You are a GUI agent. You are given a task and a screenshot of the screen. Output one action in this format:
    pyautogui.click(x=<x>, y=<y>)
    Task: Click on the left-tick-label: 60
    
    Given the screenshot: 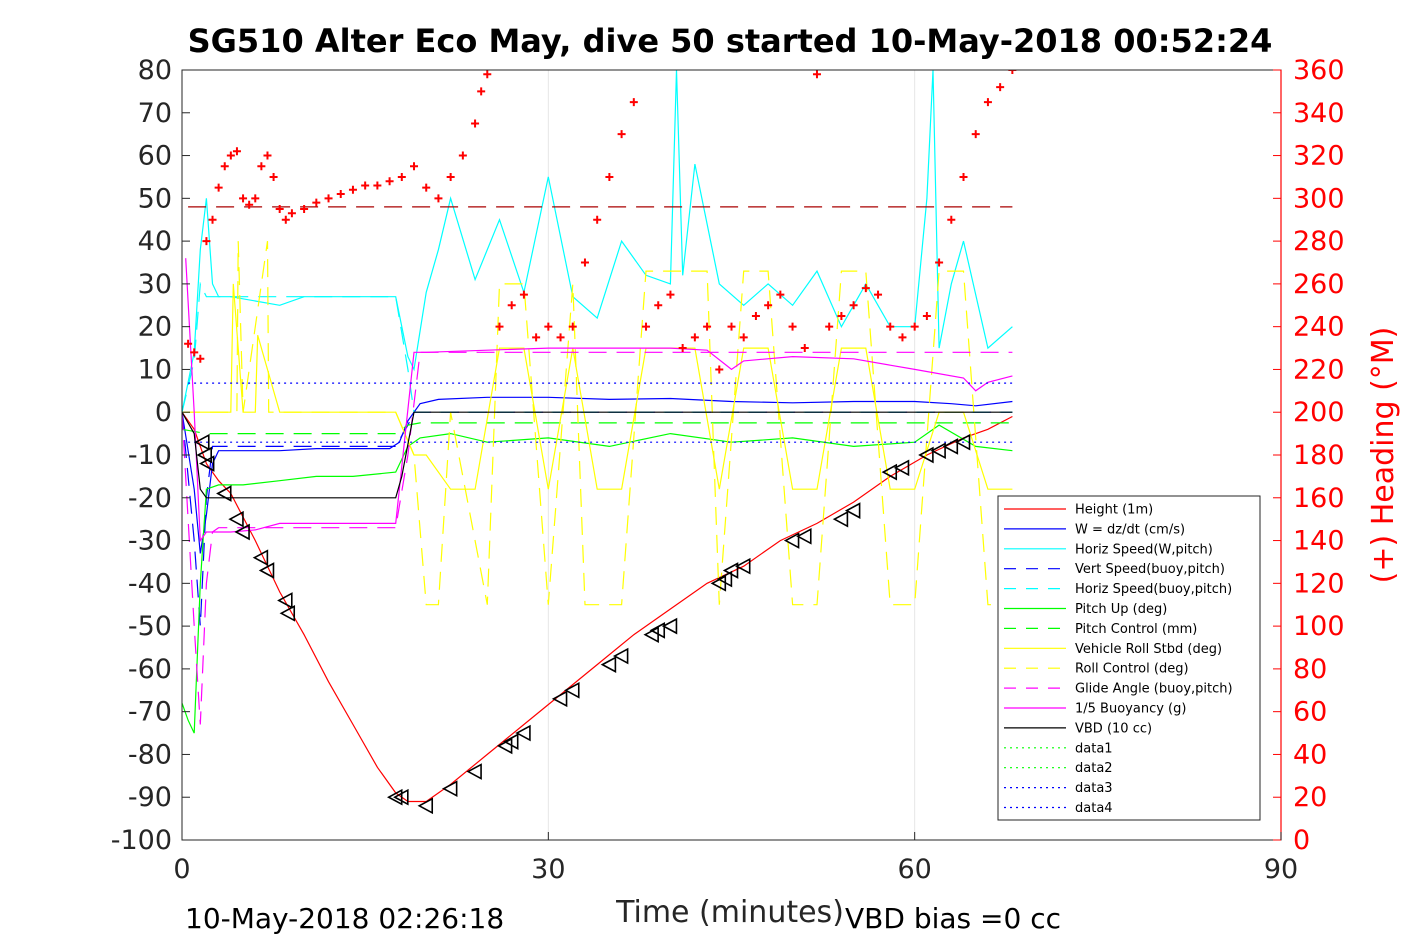 What is the action you would take?
    pyautogui.click(x=155, y=156)
    